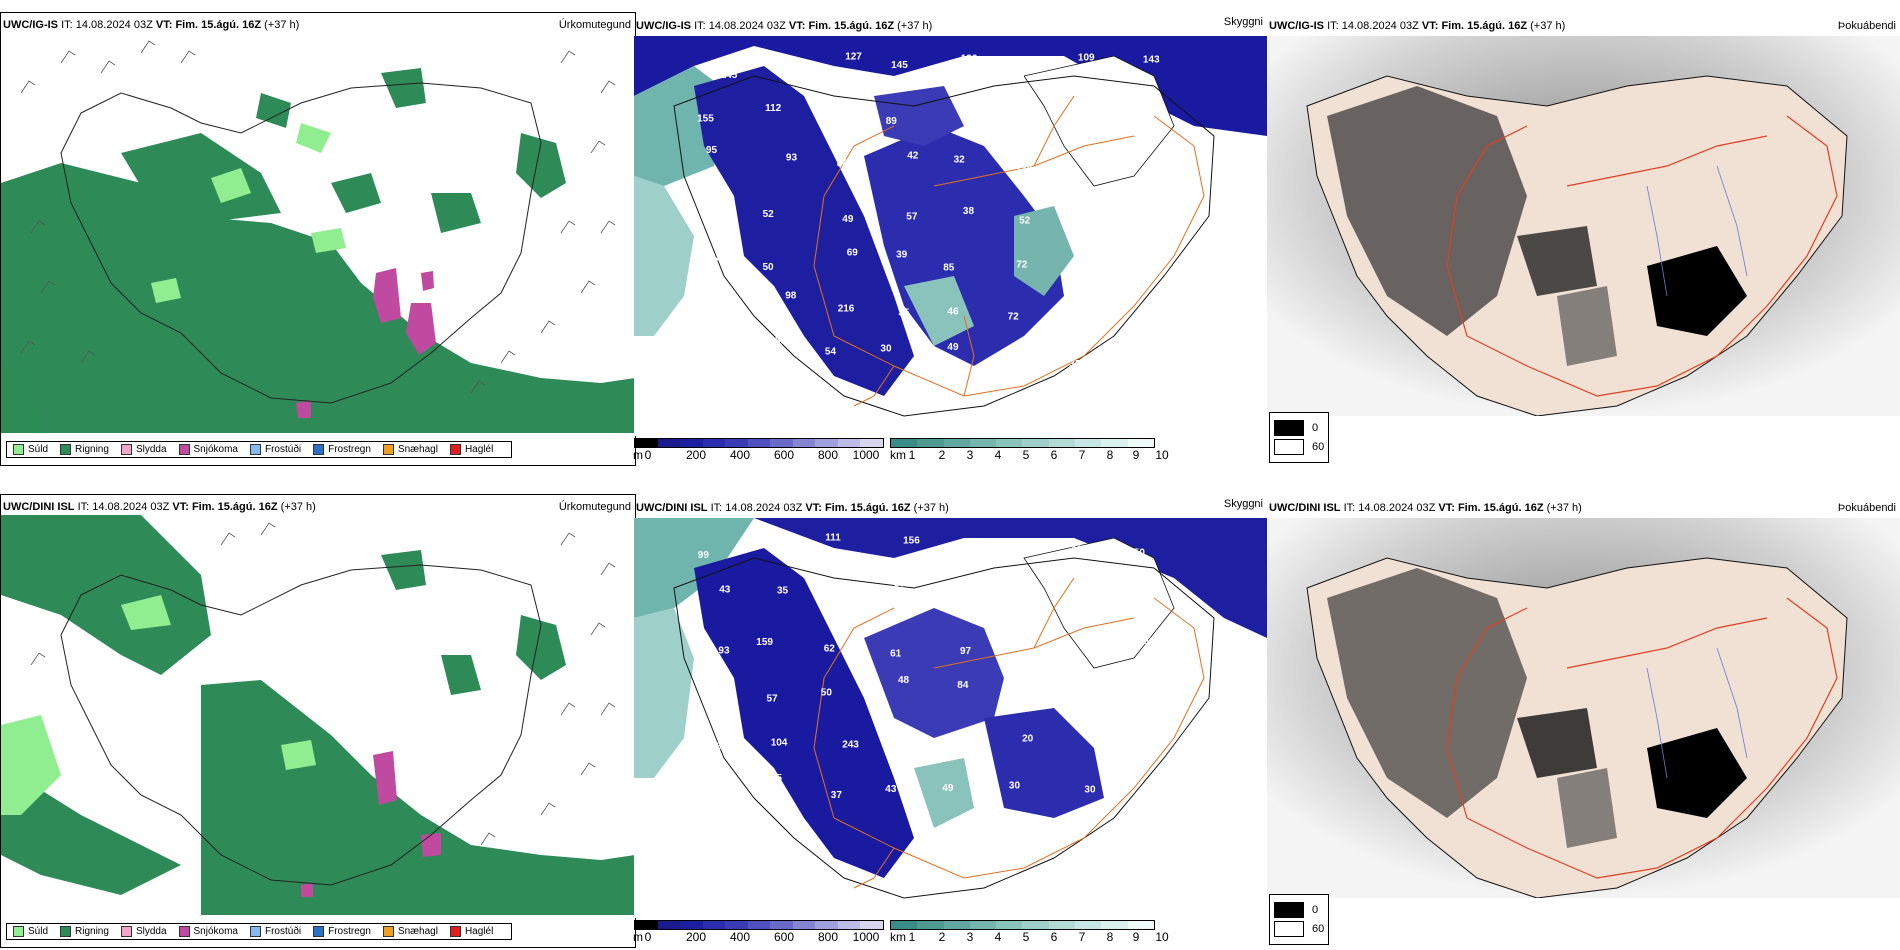 This screenshot has height=950, width=1900. What do you see at coordinates (850, 745) in the screenshot?
I see `ceiling-number: 243` at bounding box center [850, 745].